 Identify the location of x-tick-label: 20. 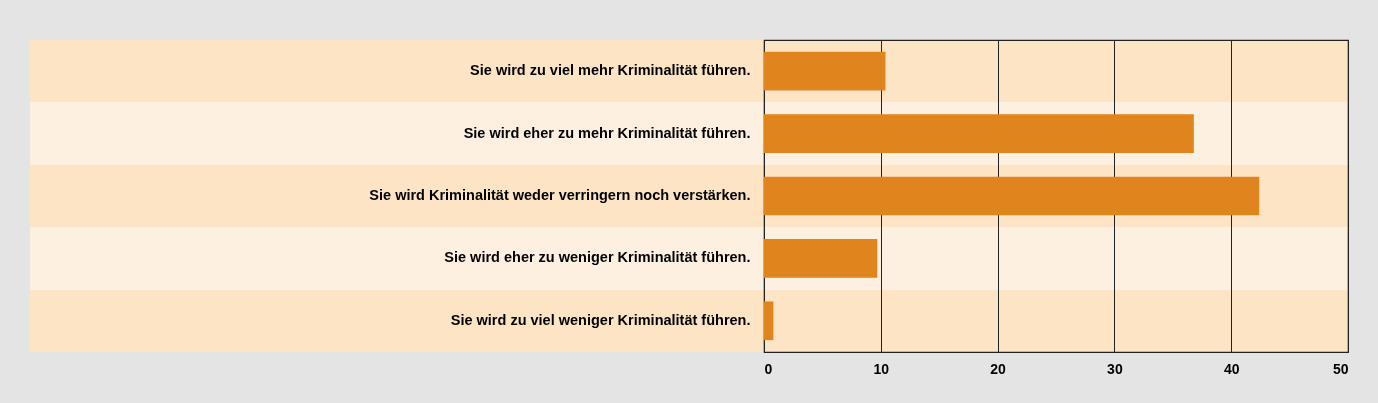
(998, 368).